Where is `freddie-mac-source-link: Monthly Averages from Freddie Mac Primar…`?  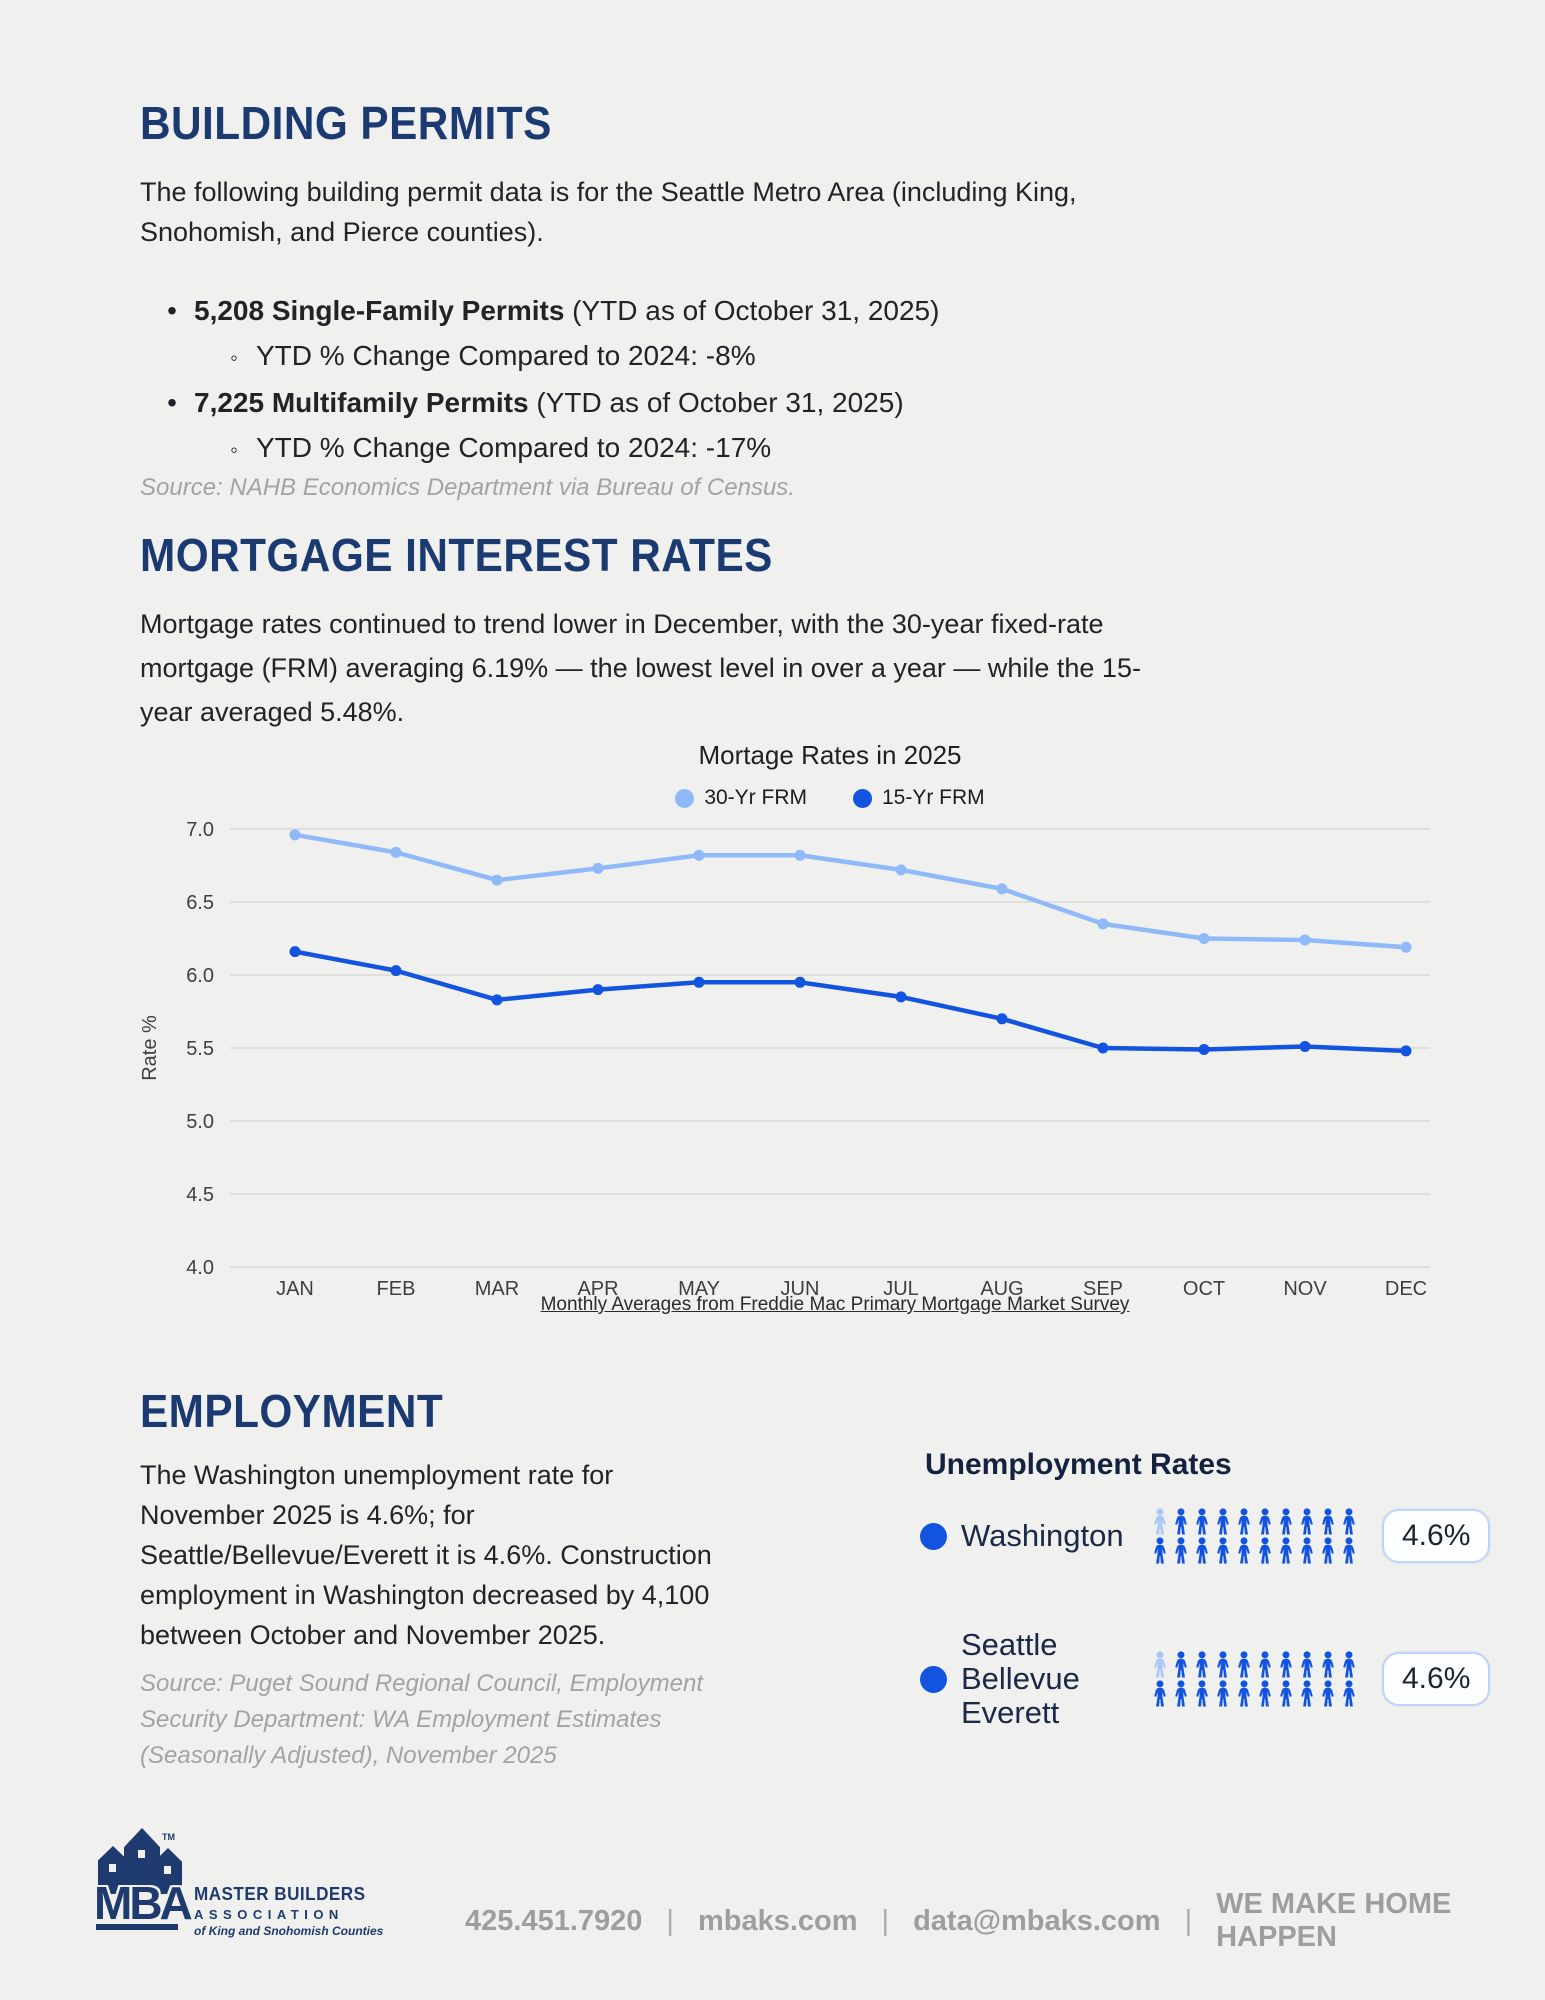 freddie-mac-source-link: Monthly Averages from Freddie Mac Primar… is located at coordinates (835, 1304).